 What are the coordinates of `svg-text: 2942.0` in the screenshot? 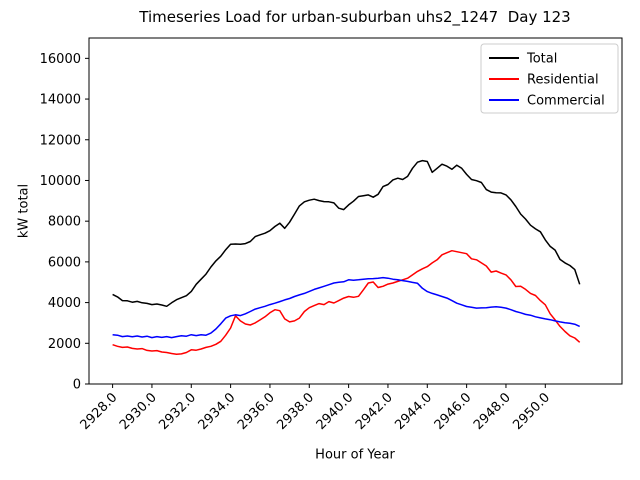 It's located at (374, 411).